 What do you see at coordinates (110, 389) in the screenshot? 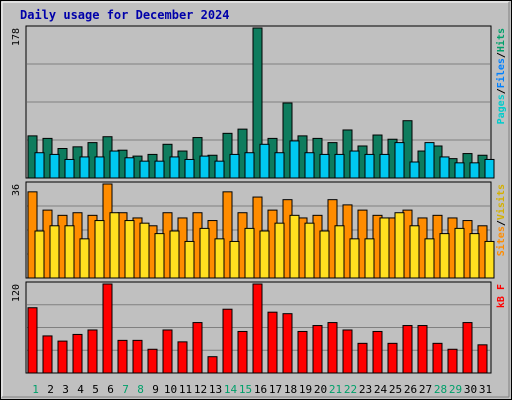
I see `x-tick-label: 6` at bounding box center [110, 389].